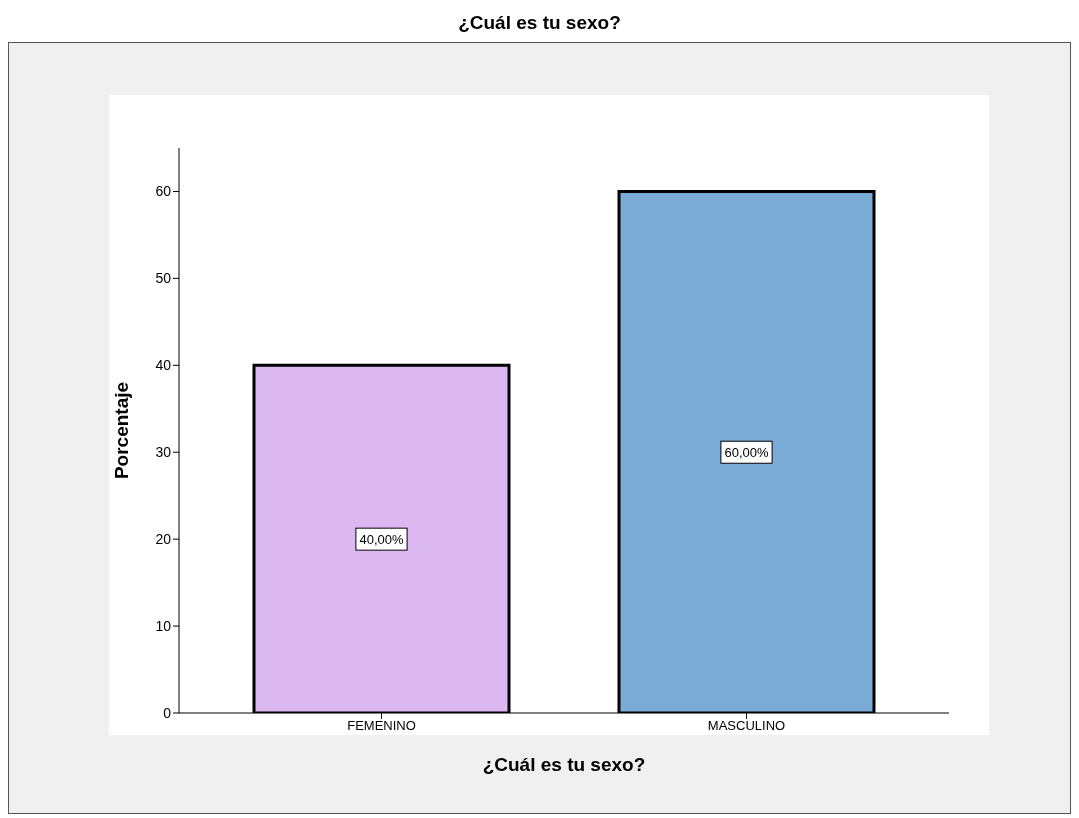  What do you see at coordinates (163, 191) in the screenshot?
I see `y-tick-label: 60` at bounding box center [163, 191].